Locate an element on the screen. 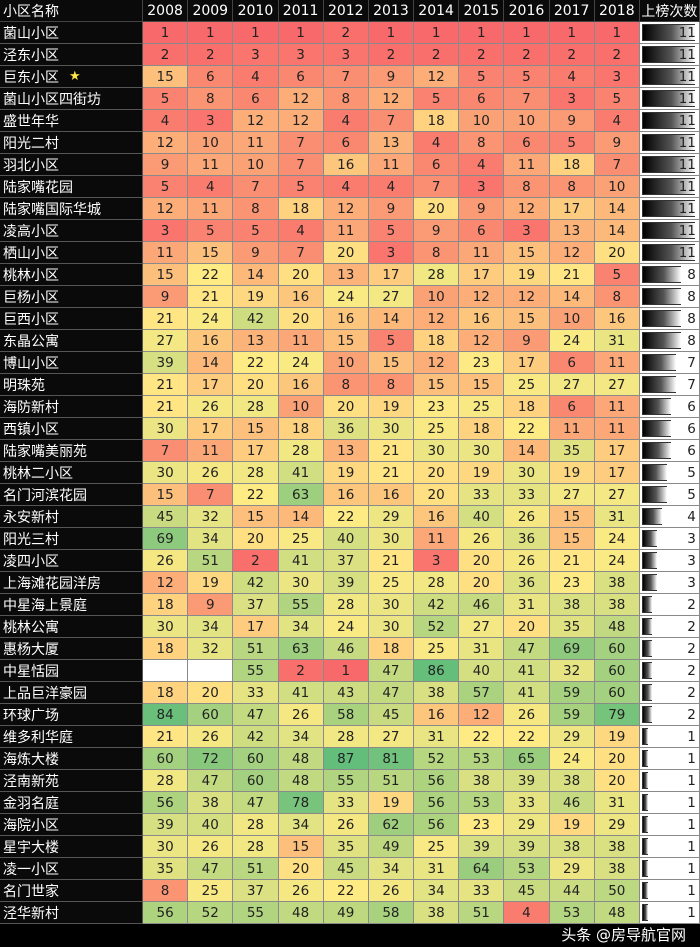  heat-cell: 40 is located at coordinates (482, 517).